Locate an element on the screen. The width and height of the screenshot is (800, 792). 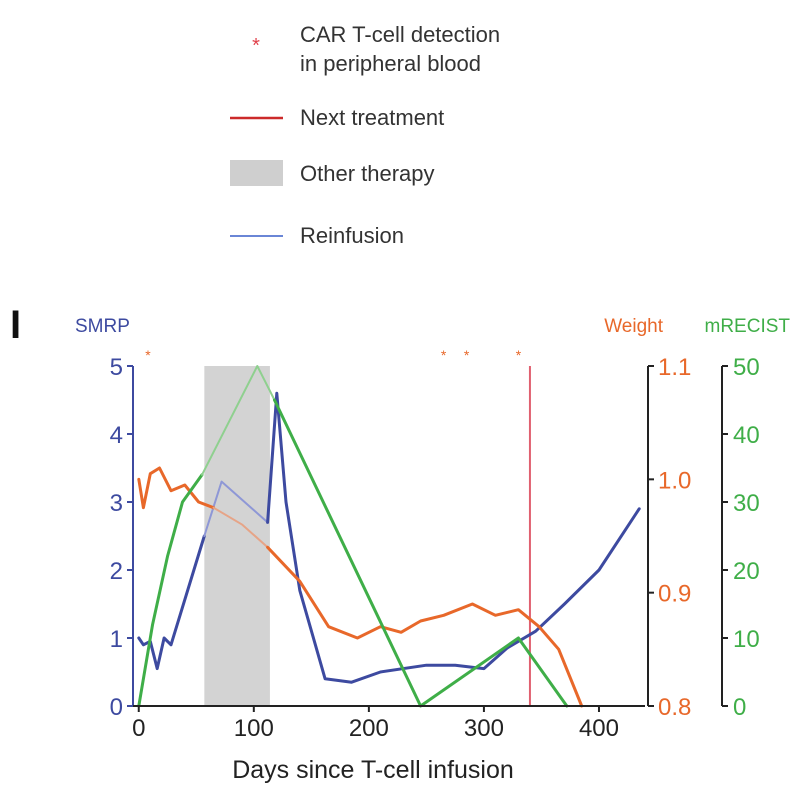
x-tick-label-0: 0 is located at coordinates (138, 728).